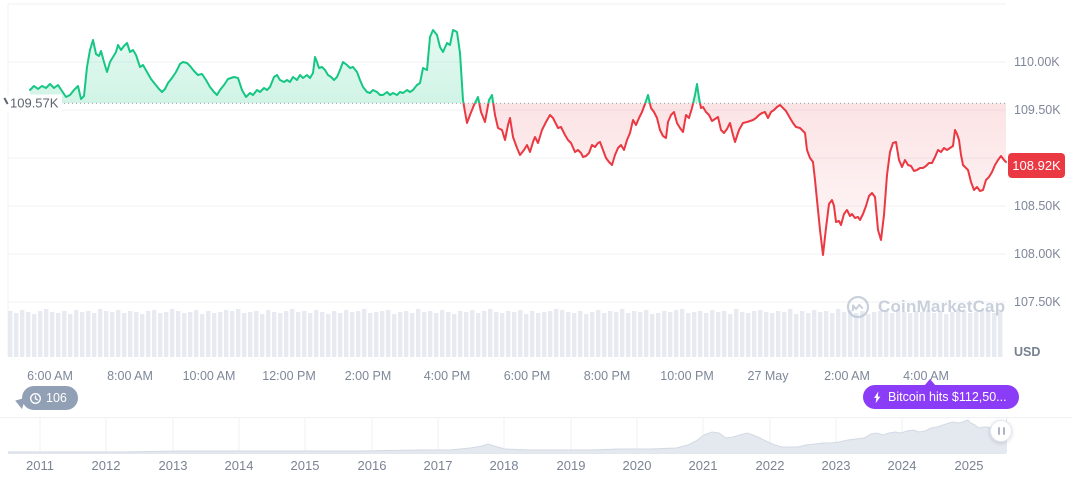 This screenshot has width=1072, height=477. Describe the element at coordinates (969, 465) in the screenshot. I see `year-label-2025: 2025` at that location.